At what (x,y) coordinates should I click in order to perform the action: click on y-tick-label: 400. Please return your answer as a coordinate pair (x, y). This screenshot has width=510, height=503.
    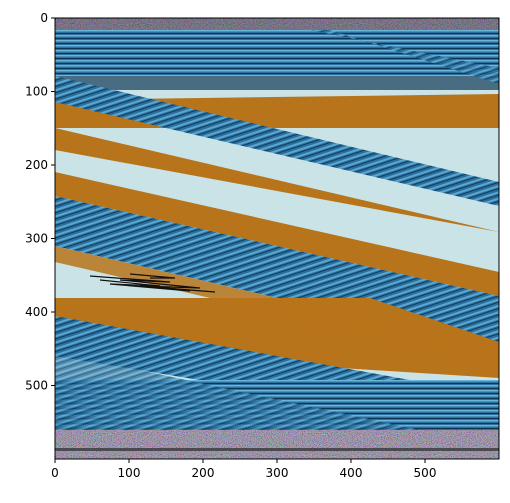
    Looking at the image, I should click on (36, 312).